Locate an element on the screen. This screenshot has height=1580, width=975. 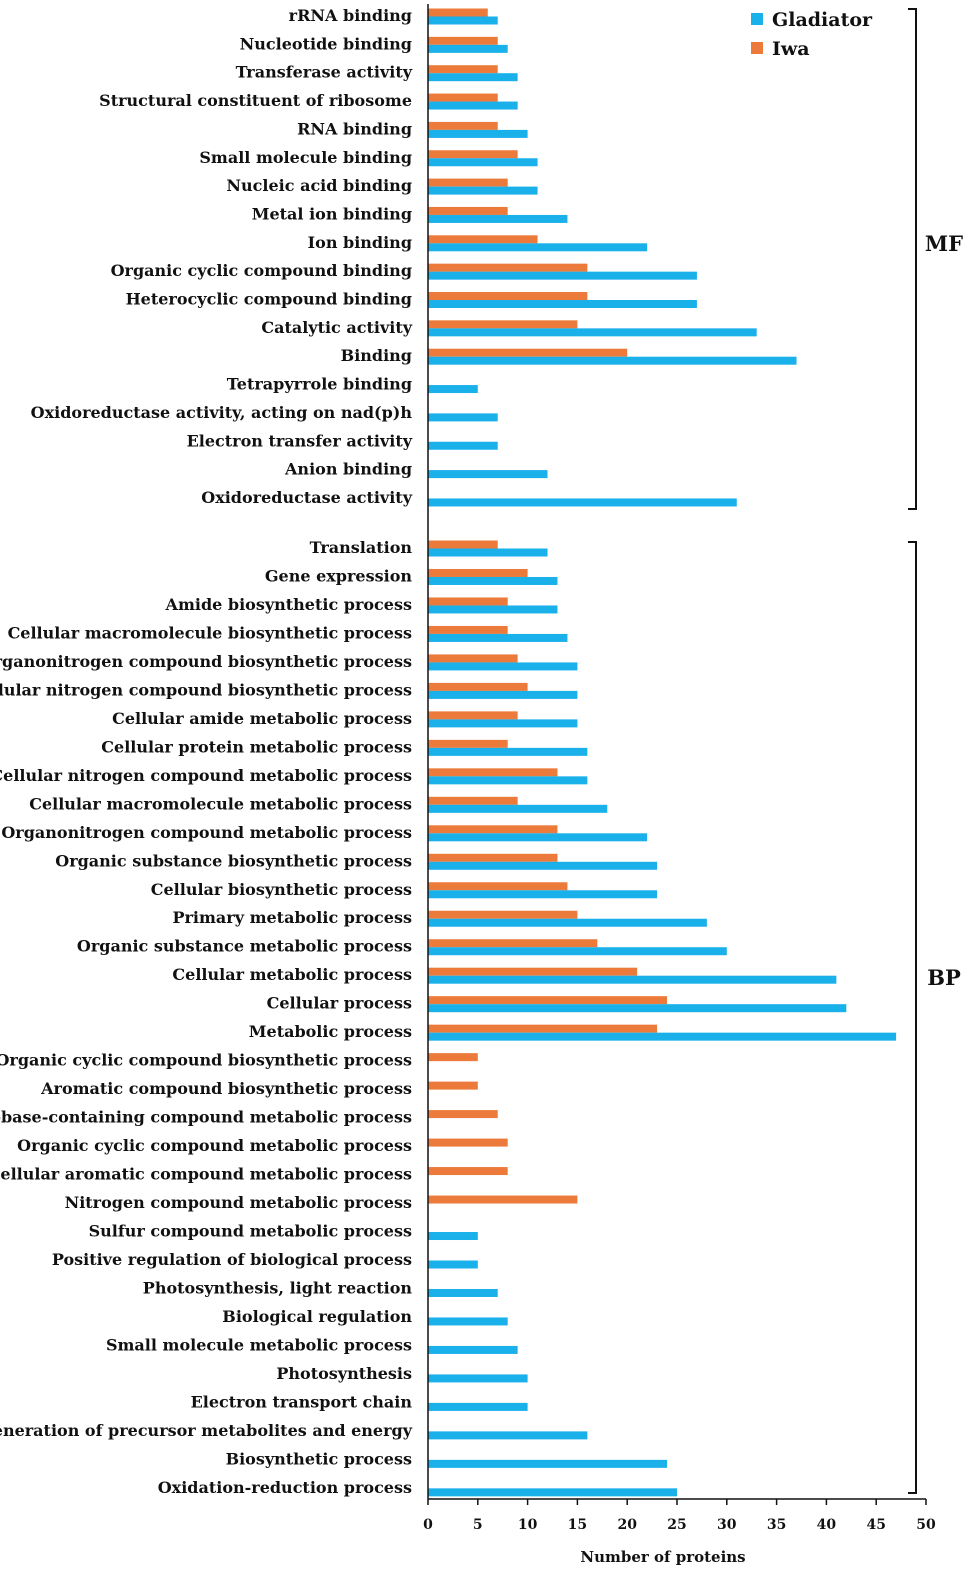
category-label: Cellular biosynthetic process is located at coordinates (281, 889).